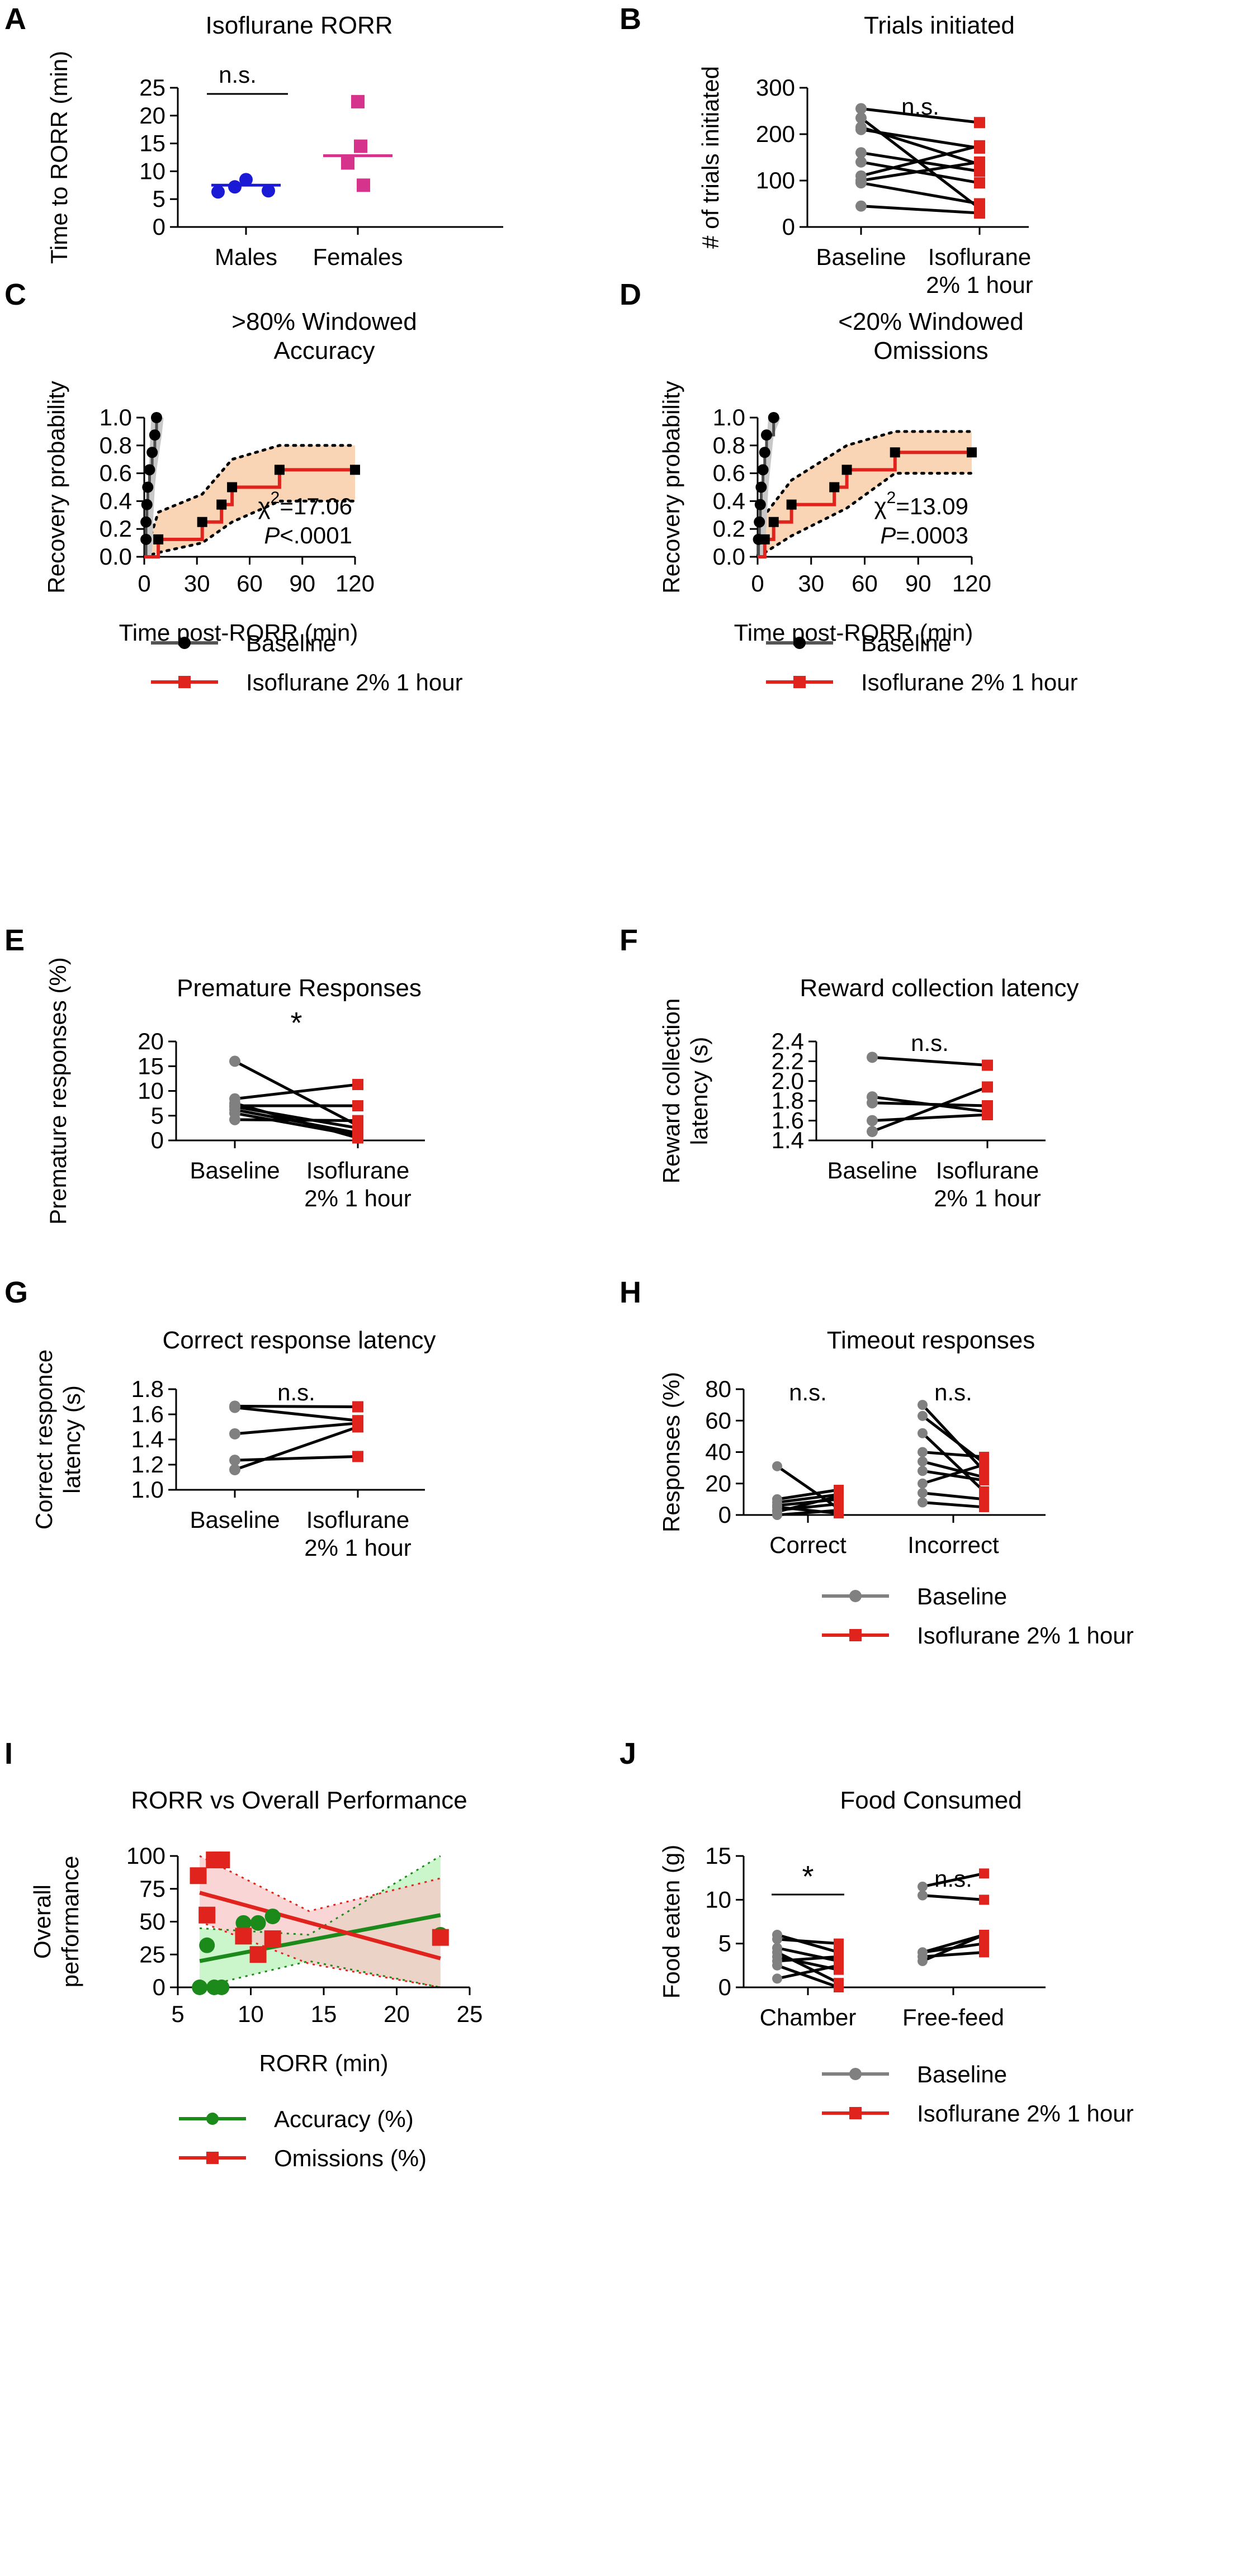 The height and width of the screenshot is (2576, 1239). What do you see at coordinates (358, 257) in the screenshot?
I see `x-category-label: Females` at bounding box center [358, 257].